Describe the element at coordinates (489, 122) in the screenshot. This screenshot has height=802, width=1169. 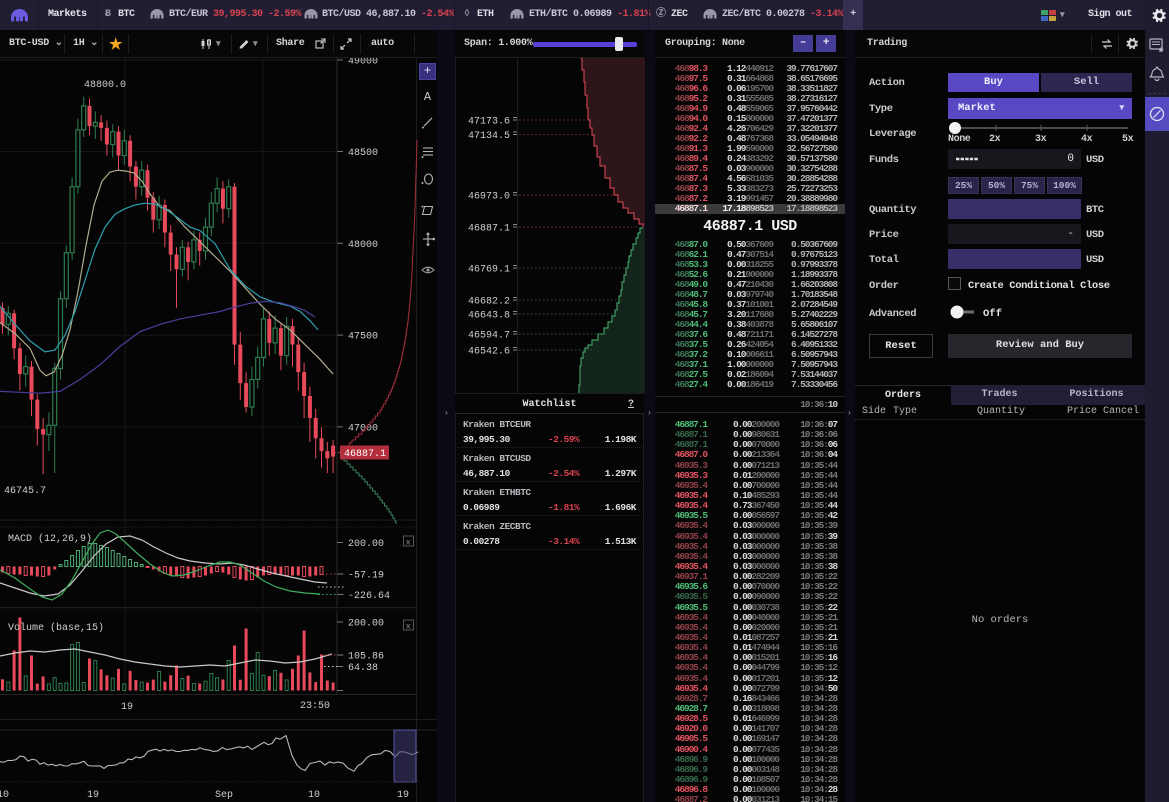
I see `svg-text: 47173.6` at that location.